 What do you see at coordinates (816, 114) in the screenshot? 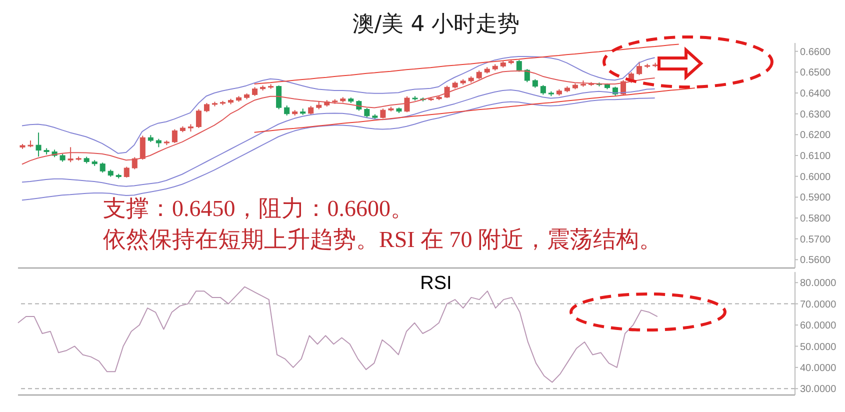
I see `y-tick-label: 0.6300` at bounding box center [816, 114].